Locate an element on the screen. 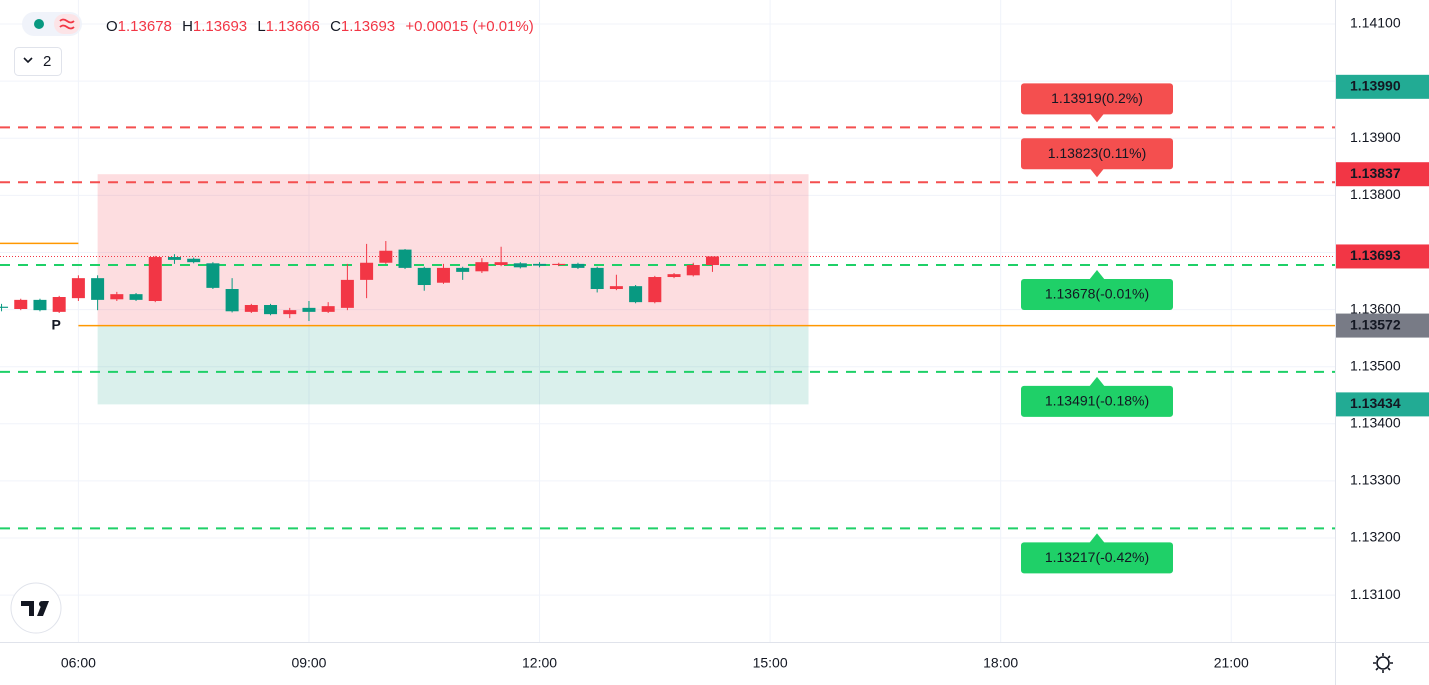 The image size is (1429, 685). y-tick-label: 1.13200 is located at coordinates (1375, 537).